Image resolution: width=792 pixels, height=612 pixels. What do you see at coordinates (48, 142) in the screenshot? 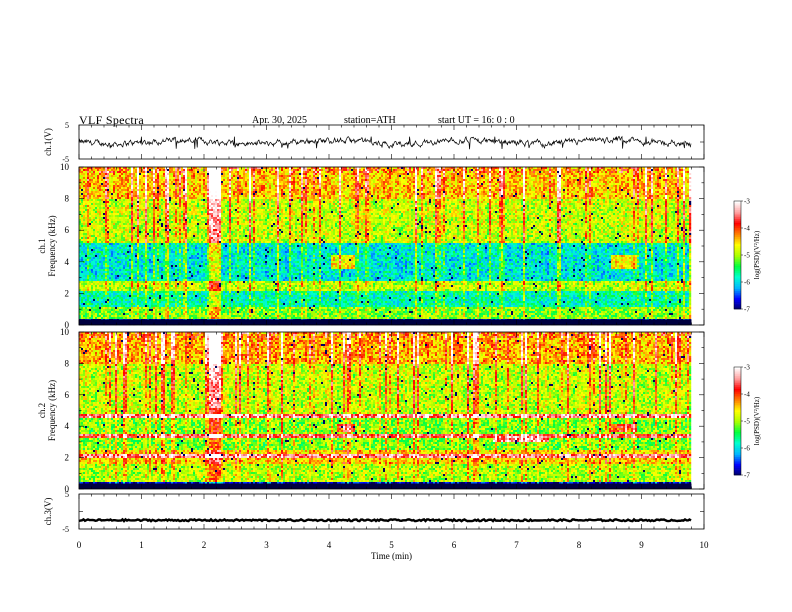
I see `y-axis-label: ch.1(V)` at bounding box center [48, 142].